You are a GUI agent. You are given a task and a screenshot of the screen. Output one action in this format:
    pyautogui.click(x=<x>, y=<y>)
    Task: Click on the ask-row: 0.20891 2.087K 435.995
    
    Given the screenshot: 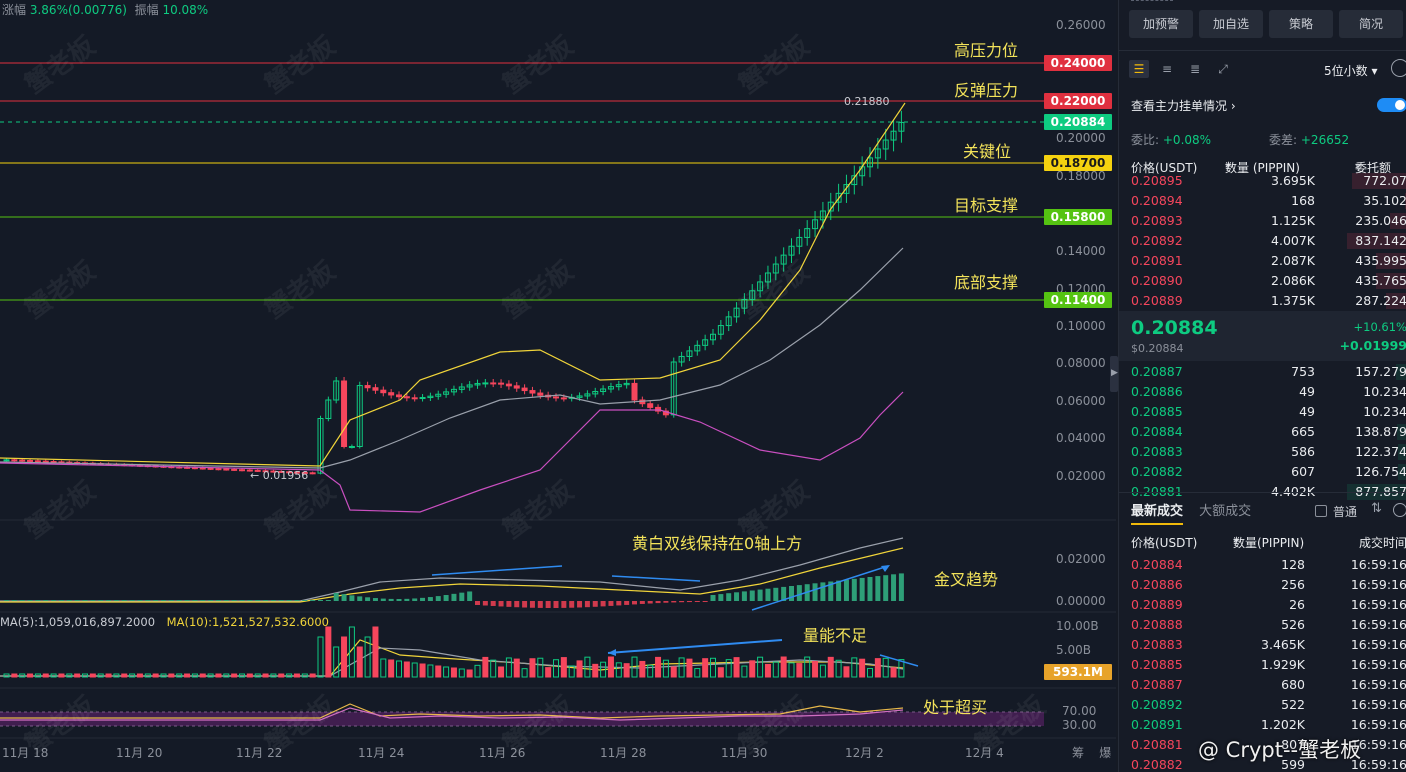 What is the action you would take?
    pyautogui.click(x=1262, y=261)
    